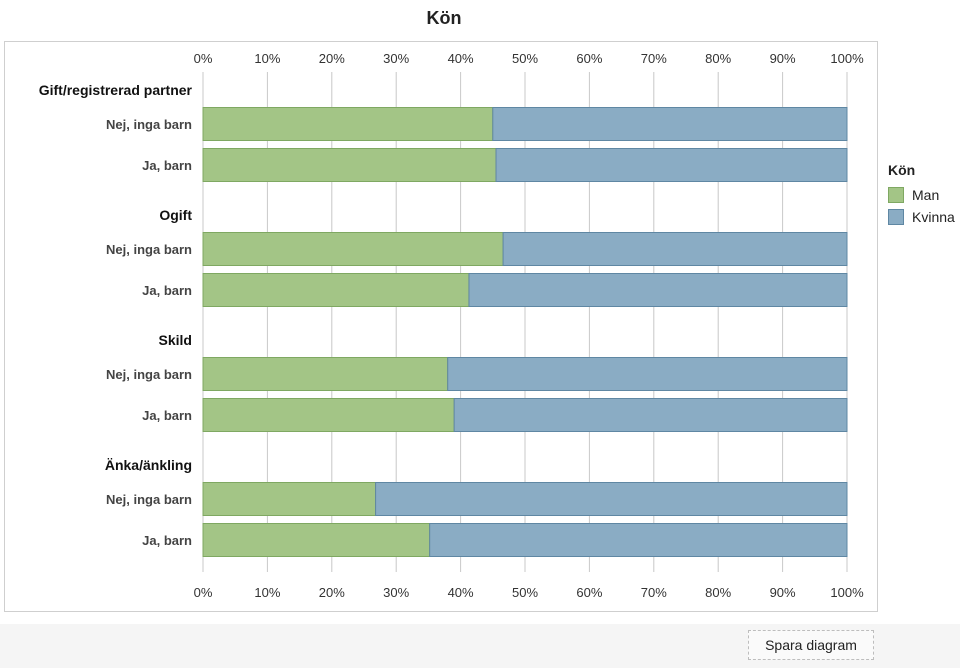 The image size is (960, 668). Describe the element at coordinates (902, 170) in the screenshot. I see `legend-title: Kön` at that location.